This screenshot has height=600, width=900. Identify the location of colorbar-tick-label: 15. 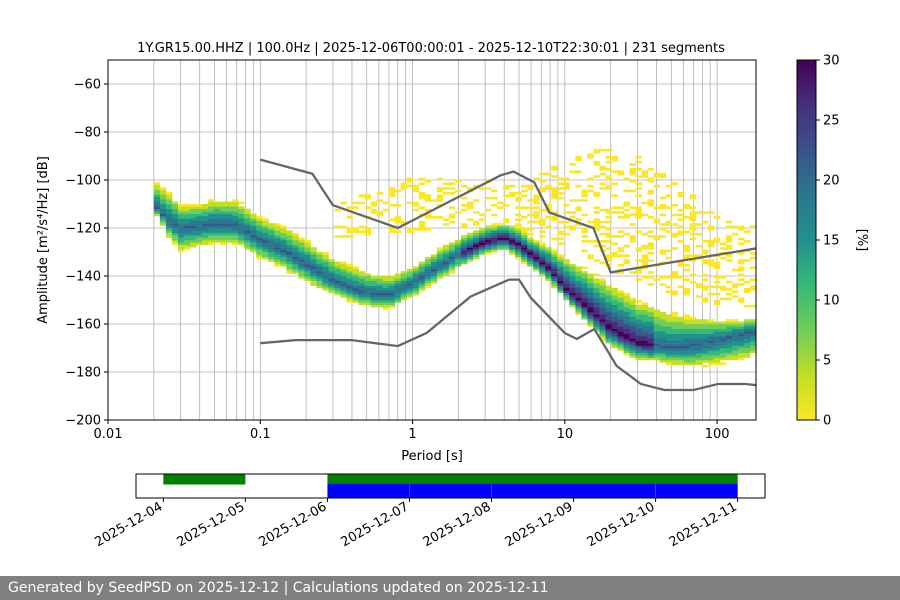
(831, 241).